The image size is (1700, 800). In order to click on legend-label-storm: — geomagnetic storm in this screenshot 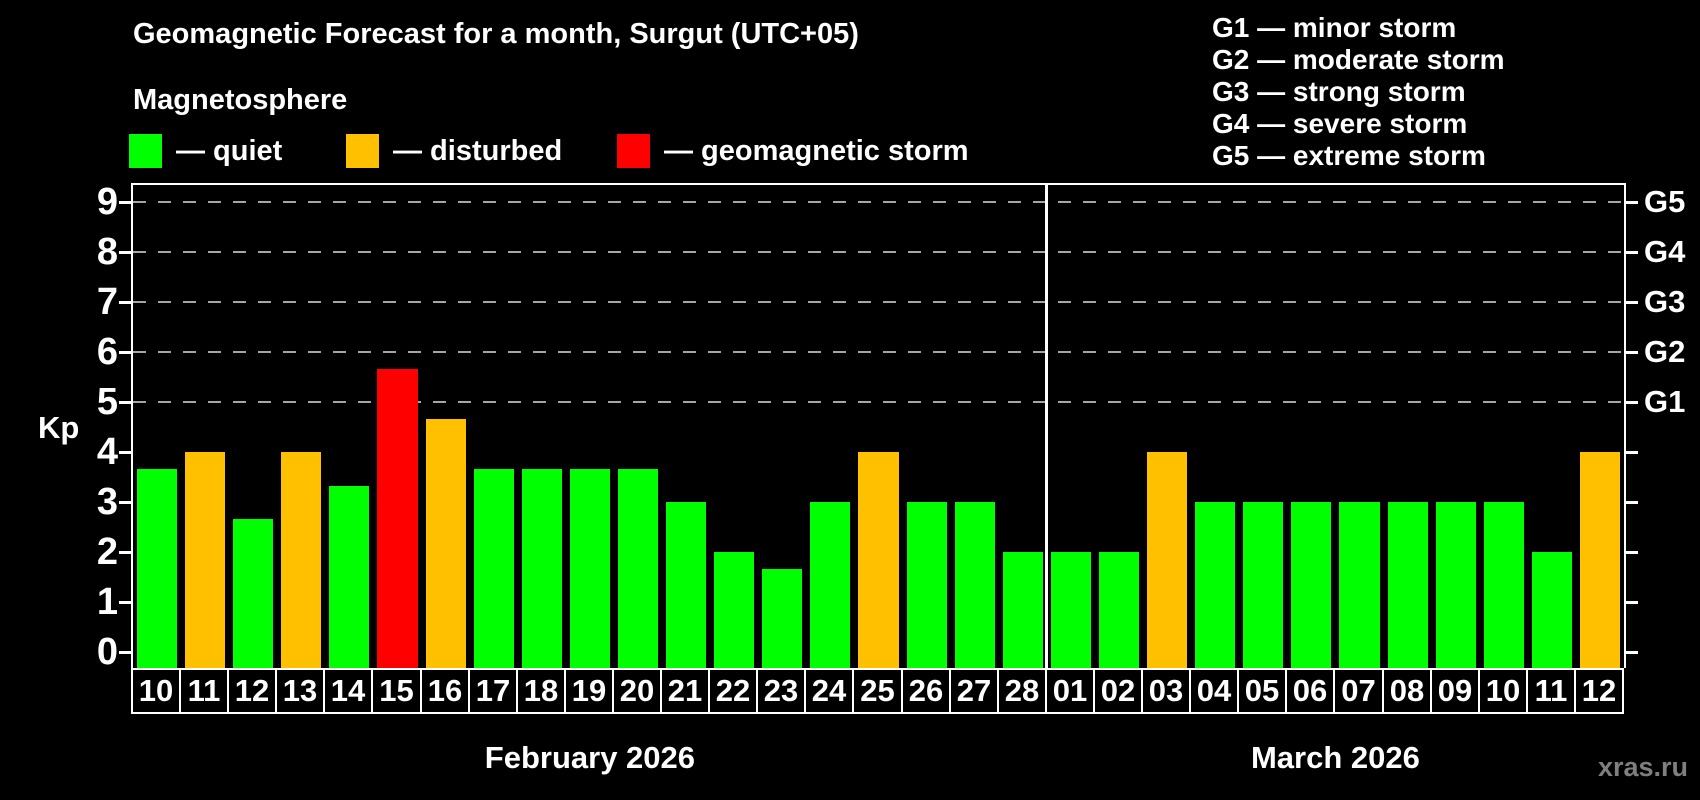, I will do `click(816, 150)`.